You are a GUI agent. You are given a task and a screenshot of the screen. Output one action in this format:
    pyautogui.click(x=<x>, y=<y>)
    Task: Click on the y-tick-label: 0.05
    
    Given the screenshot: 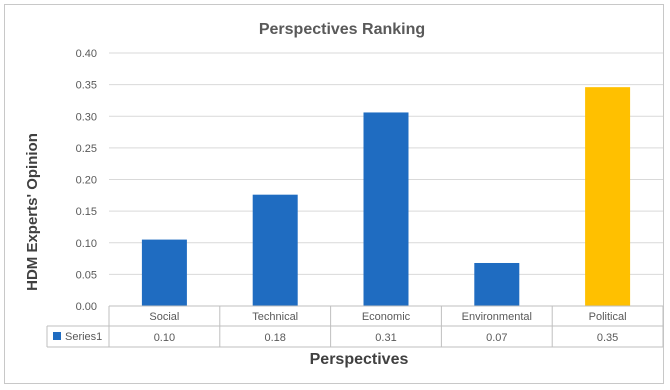 What is the action you would take?
    pyautogui.click(x=86, y=275)
    